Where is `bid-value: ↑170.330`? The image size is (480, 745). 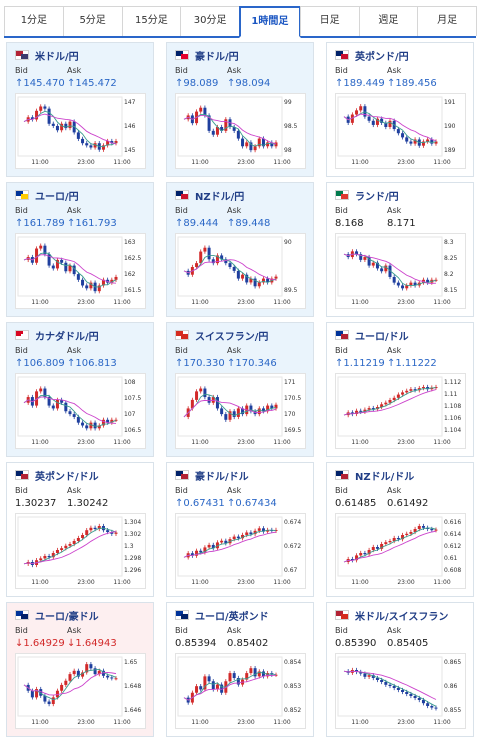
bid-value: ↑170.330 is located at coordinates (200, 363).